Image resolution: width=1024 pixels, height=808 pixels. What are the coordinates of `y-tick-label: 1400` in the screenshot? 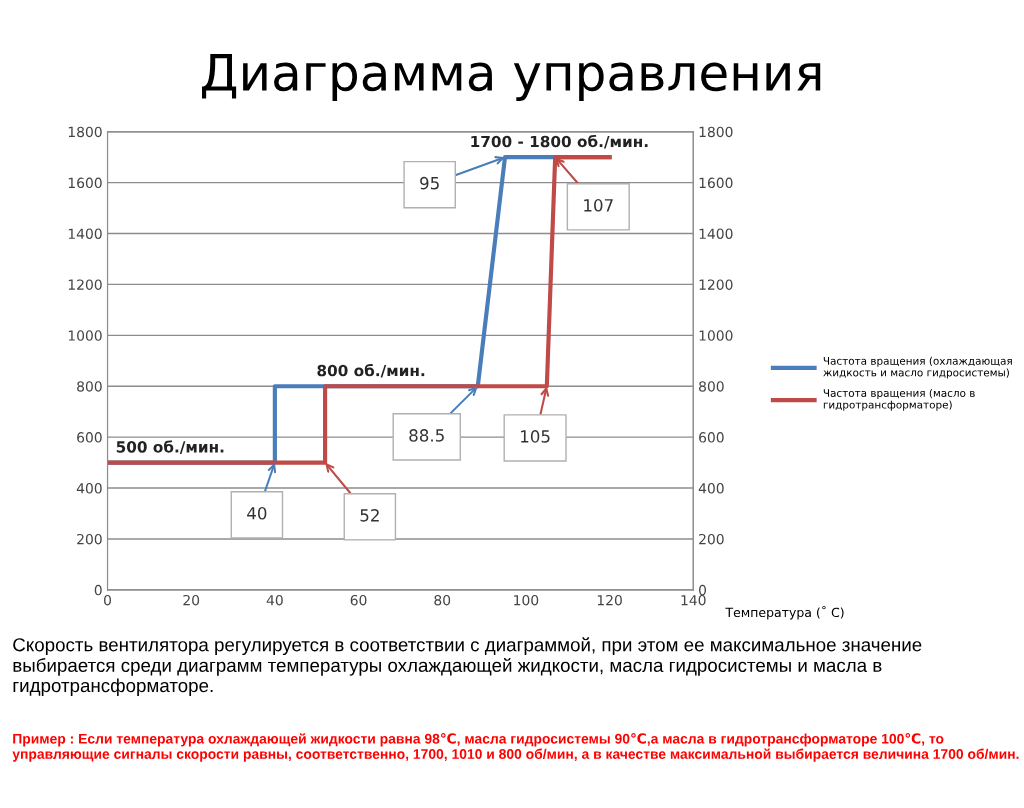 It's located at (85, 233).